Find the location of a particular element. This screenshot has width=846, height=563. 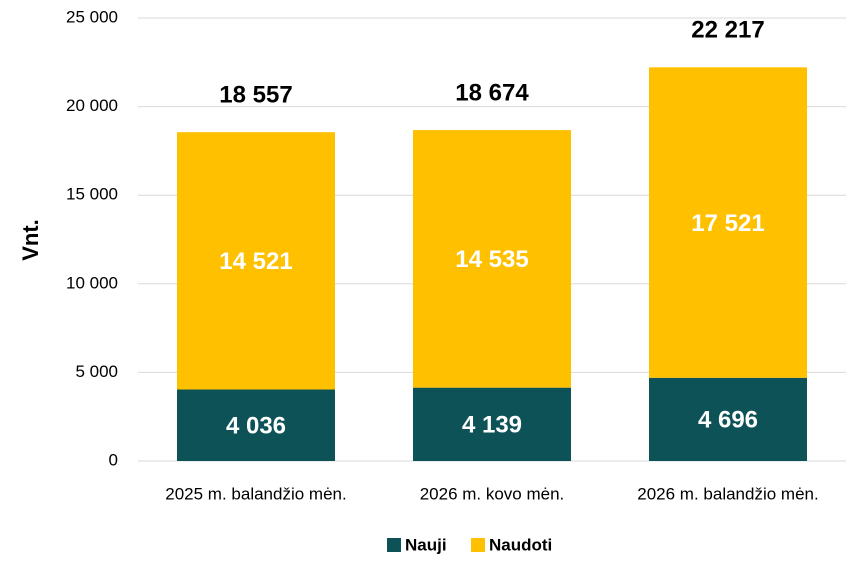

x-tick-label: 2026 m. balandžio mėn. is located at coordinates (727, 493).